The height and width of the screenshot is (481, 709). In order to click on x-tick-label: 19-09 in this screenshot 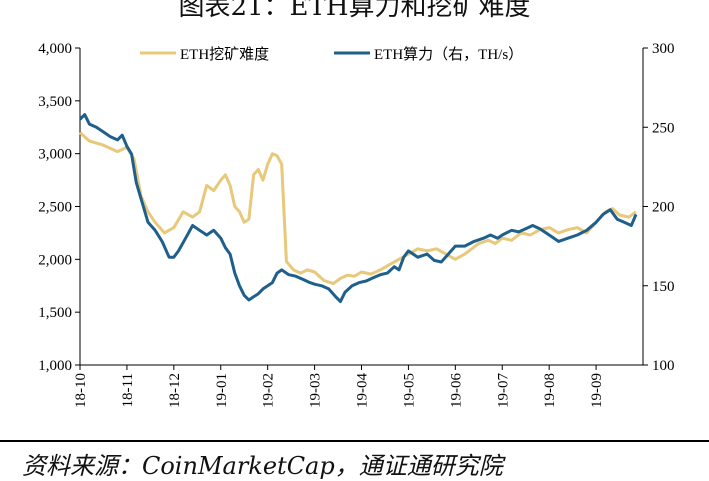, I will do `click(597, 390)`.